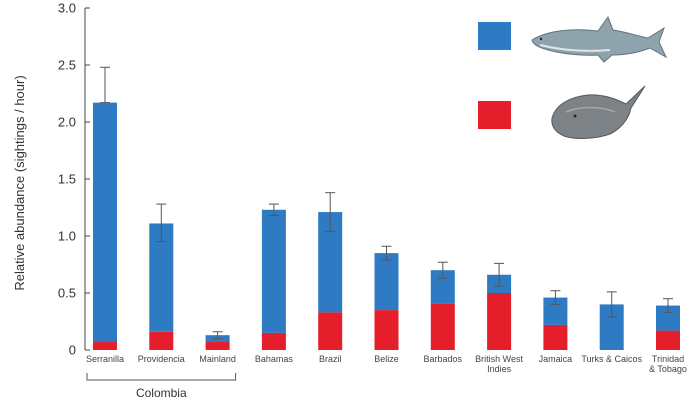 This screenshot has height=402, width=695. Describe the element at coordinates (161, 359) in the screenshot. I see `category-label: Providencia` at that location.